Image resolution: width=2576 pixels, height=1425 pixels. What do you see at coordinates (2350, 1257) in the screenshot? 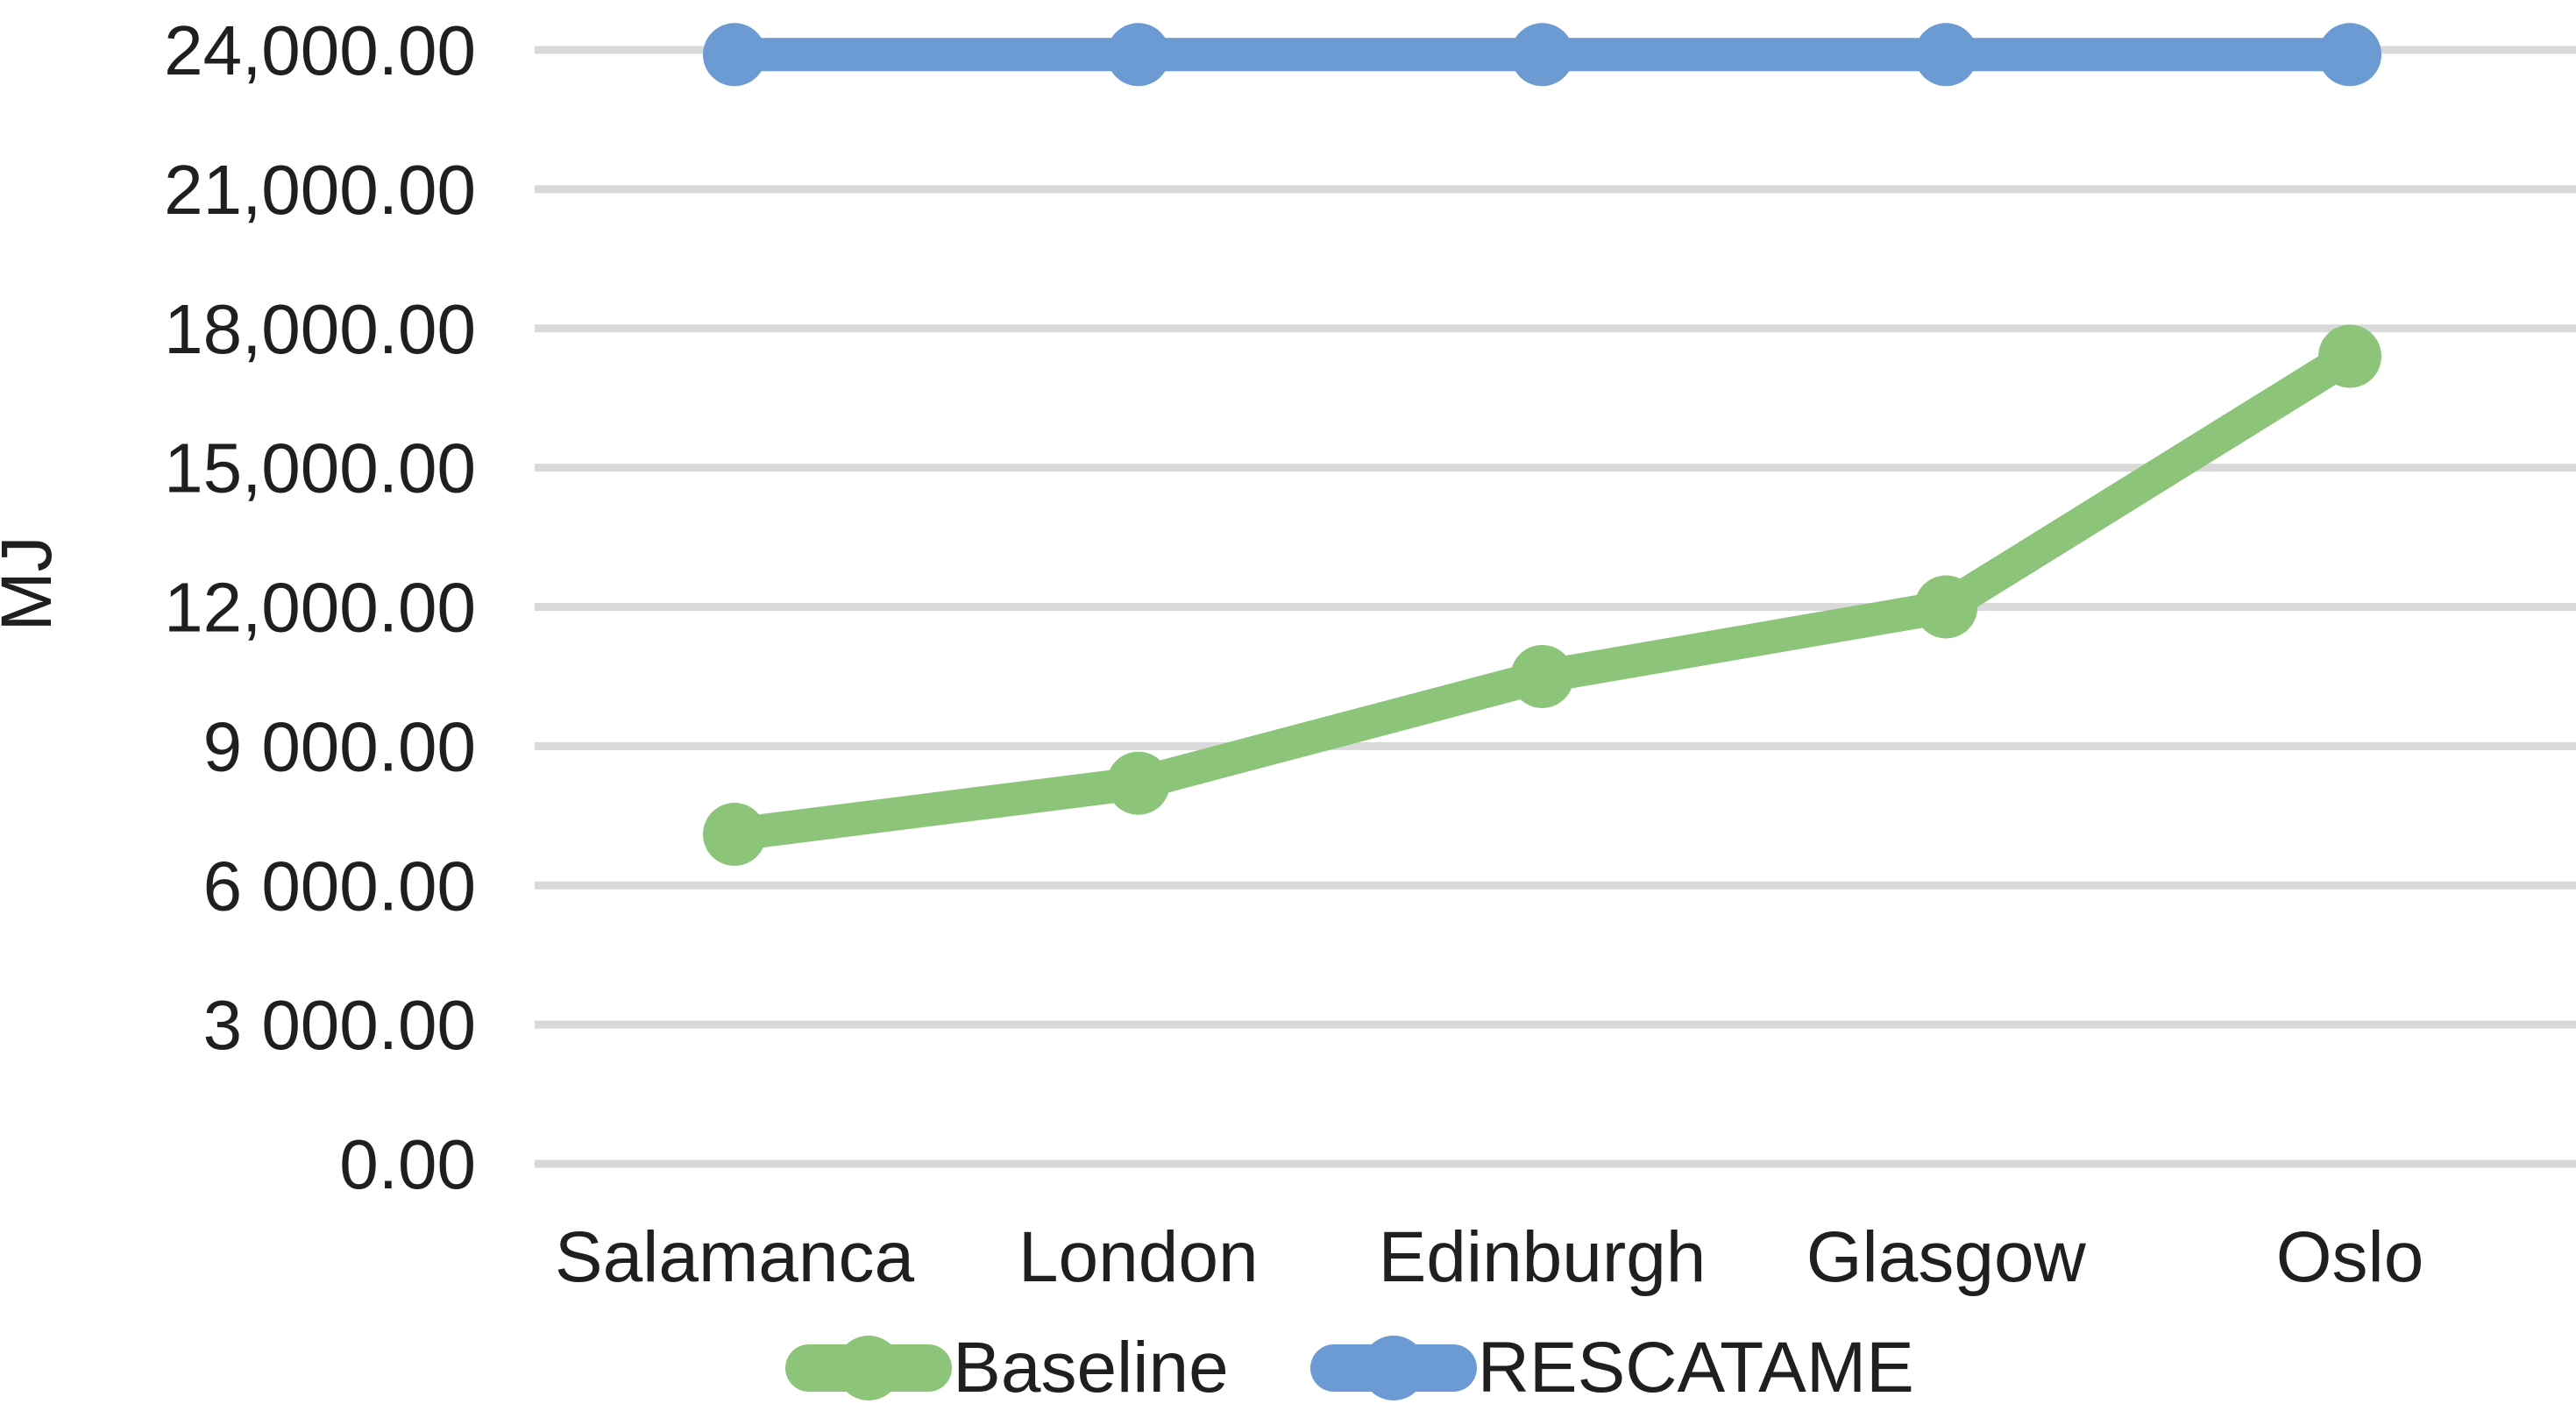
I see `x-category-label: Oslo` at bounding box center [2350, 1257].